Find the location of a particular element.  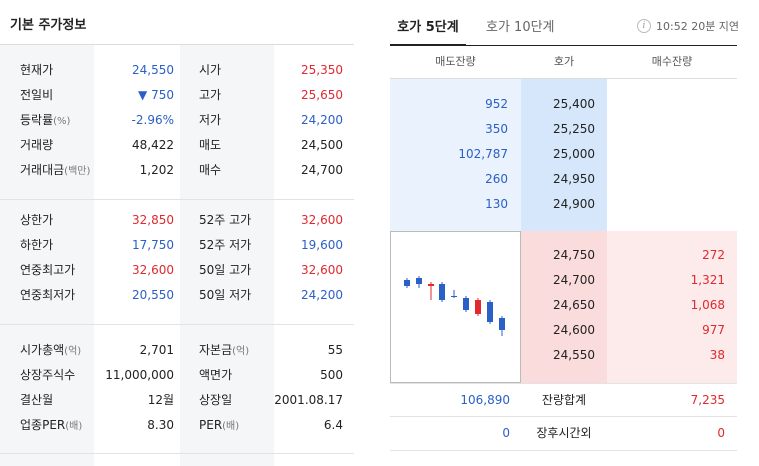

header-divider is located at coordinates (563, 78).